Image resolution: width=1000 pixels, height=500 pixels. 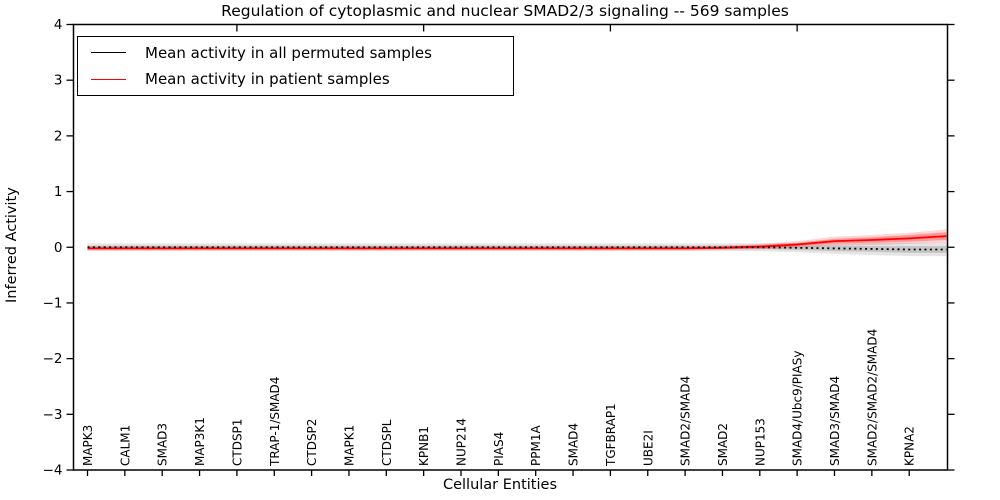 What do you see at coordinates (686, 421) in the screenshot?
I see `x-tick-label: SMAD2/SMAD4` at bounding box center [686, 421].